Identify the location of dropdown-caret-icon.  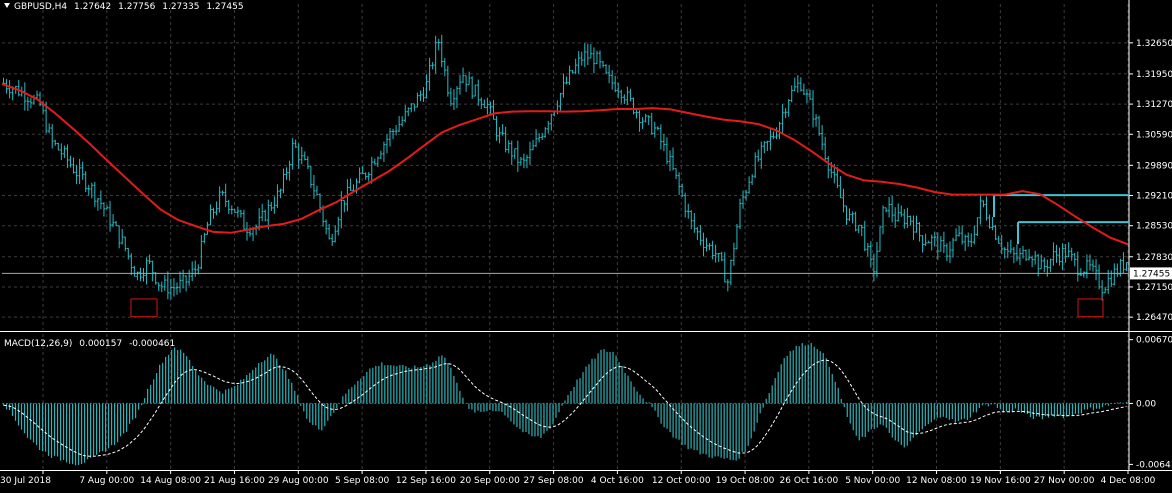
(7, 5).